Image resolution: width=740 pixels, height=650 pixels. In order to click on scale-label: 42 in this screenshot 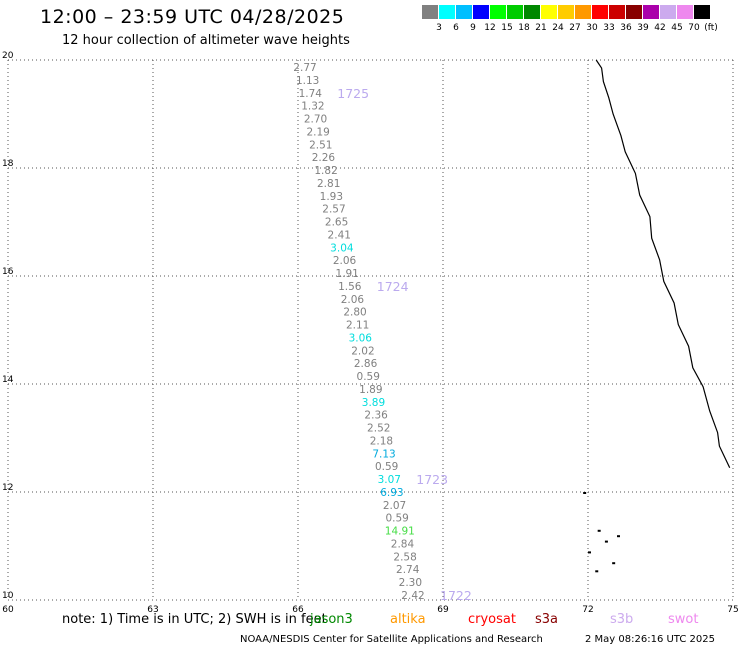, I will do `click(660, 28)`.